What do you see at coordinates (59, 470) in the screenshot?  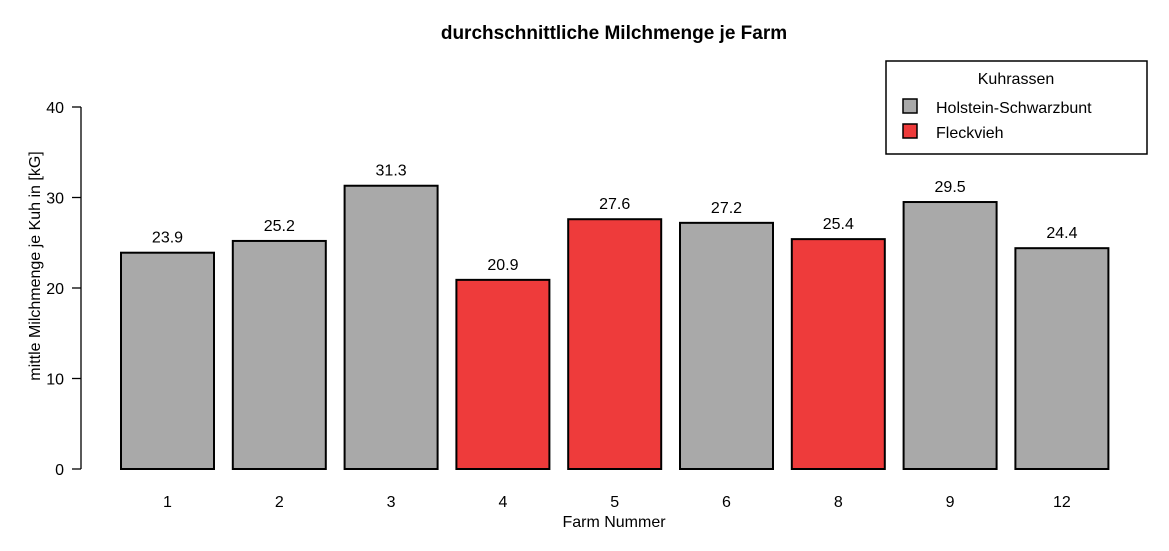 I see `y-tick-label: 0` at bounding box center [59, 470].